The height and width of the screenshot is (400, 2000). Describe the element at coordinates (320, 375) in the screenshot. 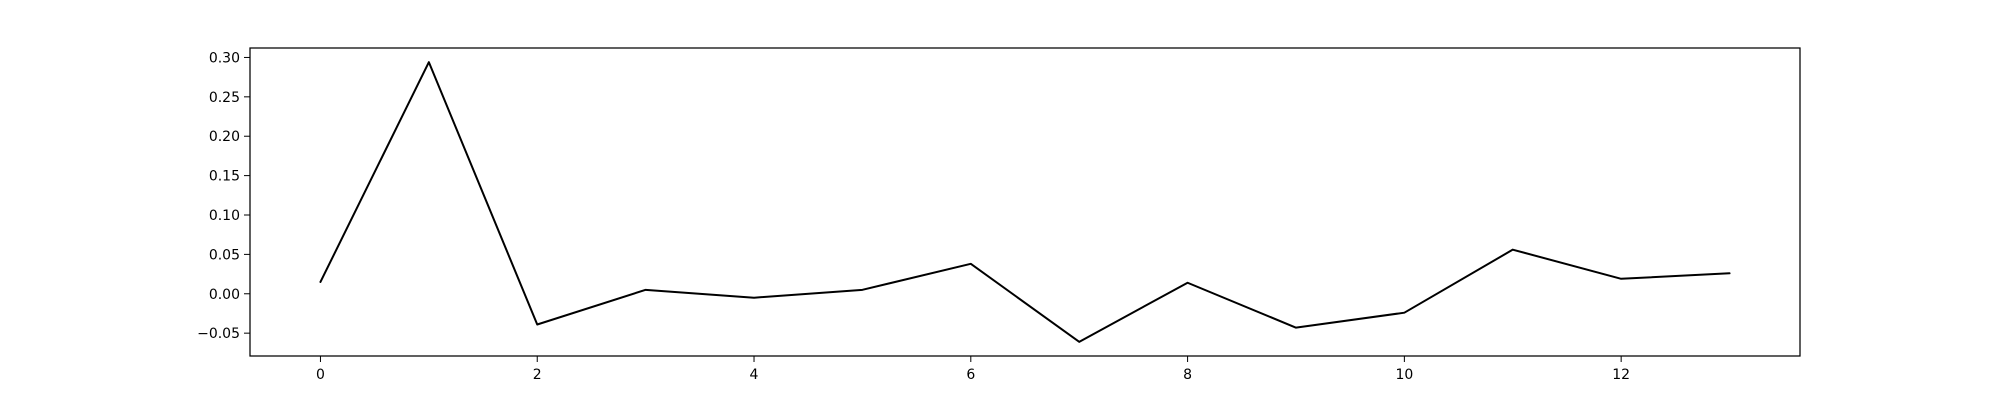

I see `x-tick-label: 0` at that location.